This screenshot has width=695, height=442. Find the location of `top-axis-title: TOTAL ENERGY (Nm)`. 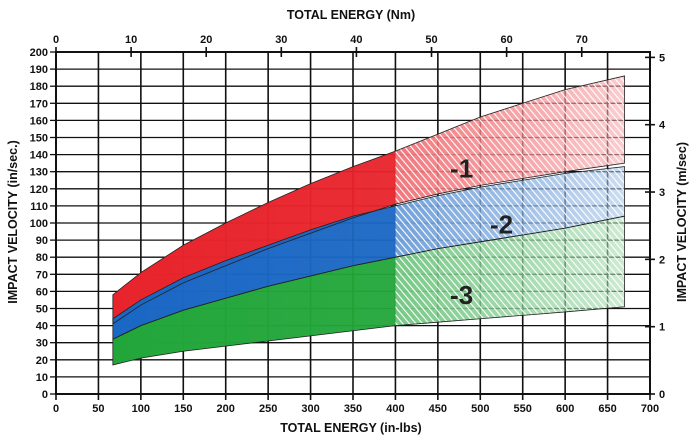

top-axis-title: TOTAL ENERGY (Nm) is located at coordinates (351, 15).